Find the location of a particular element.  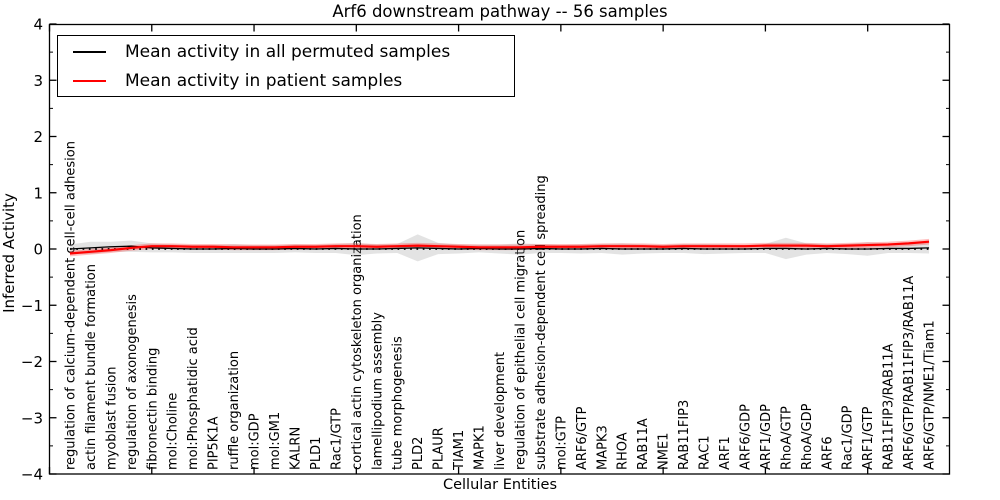

x-tick-label: ruffle organization is located at coordinates (234, 410).